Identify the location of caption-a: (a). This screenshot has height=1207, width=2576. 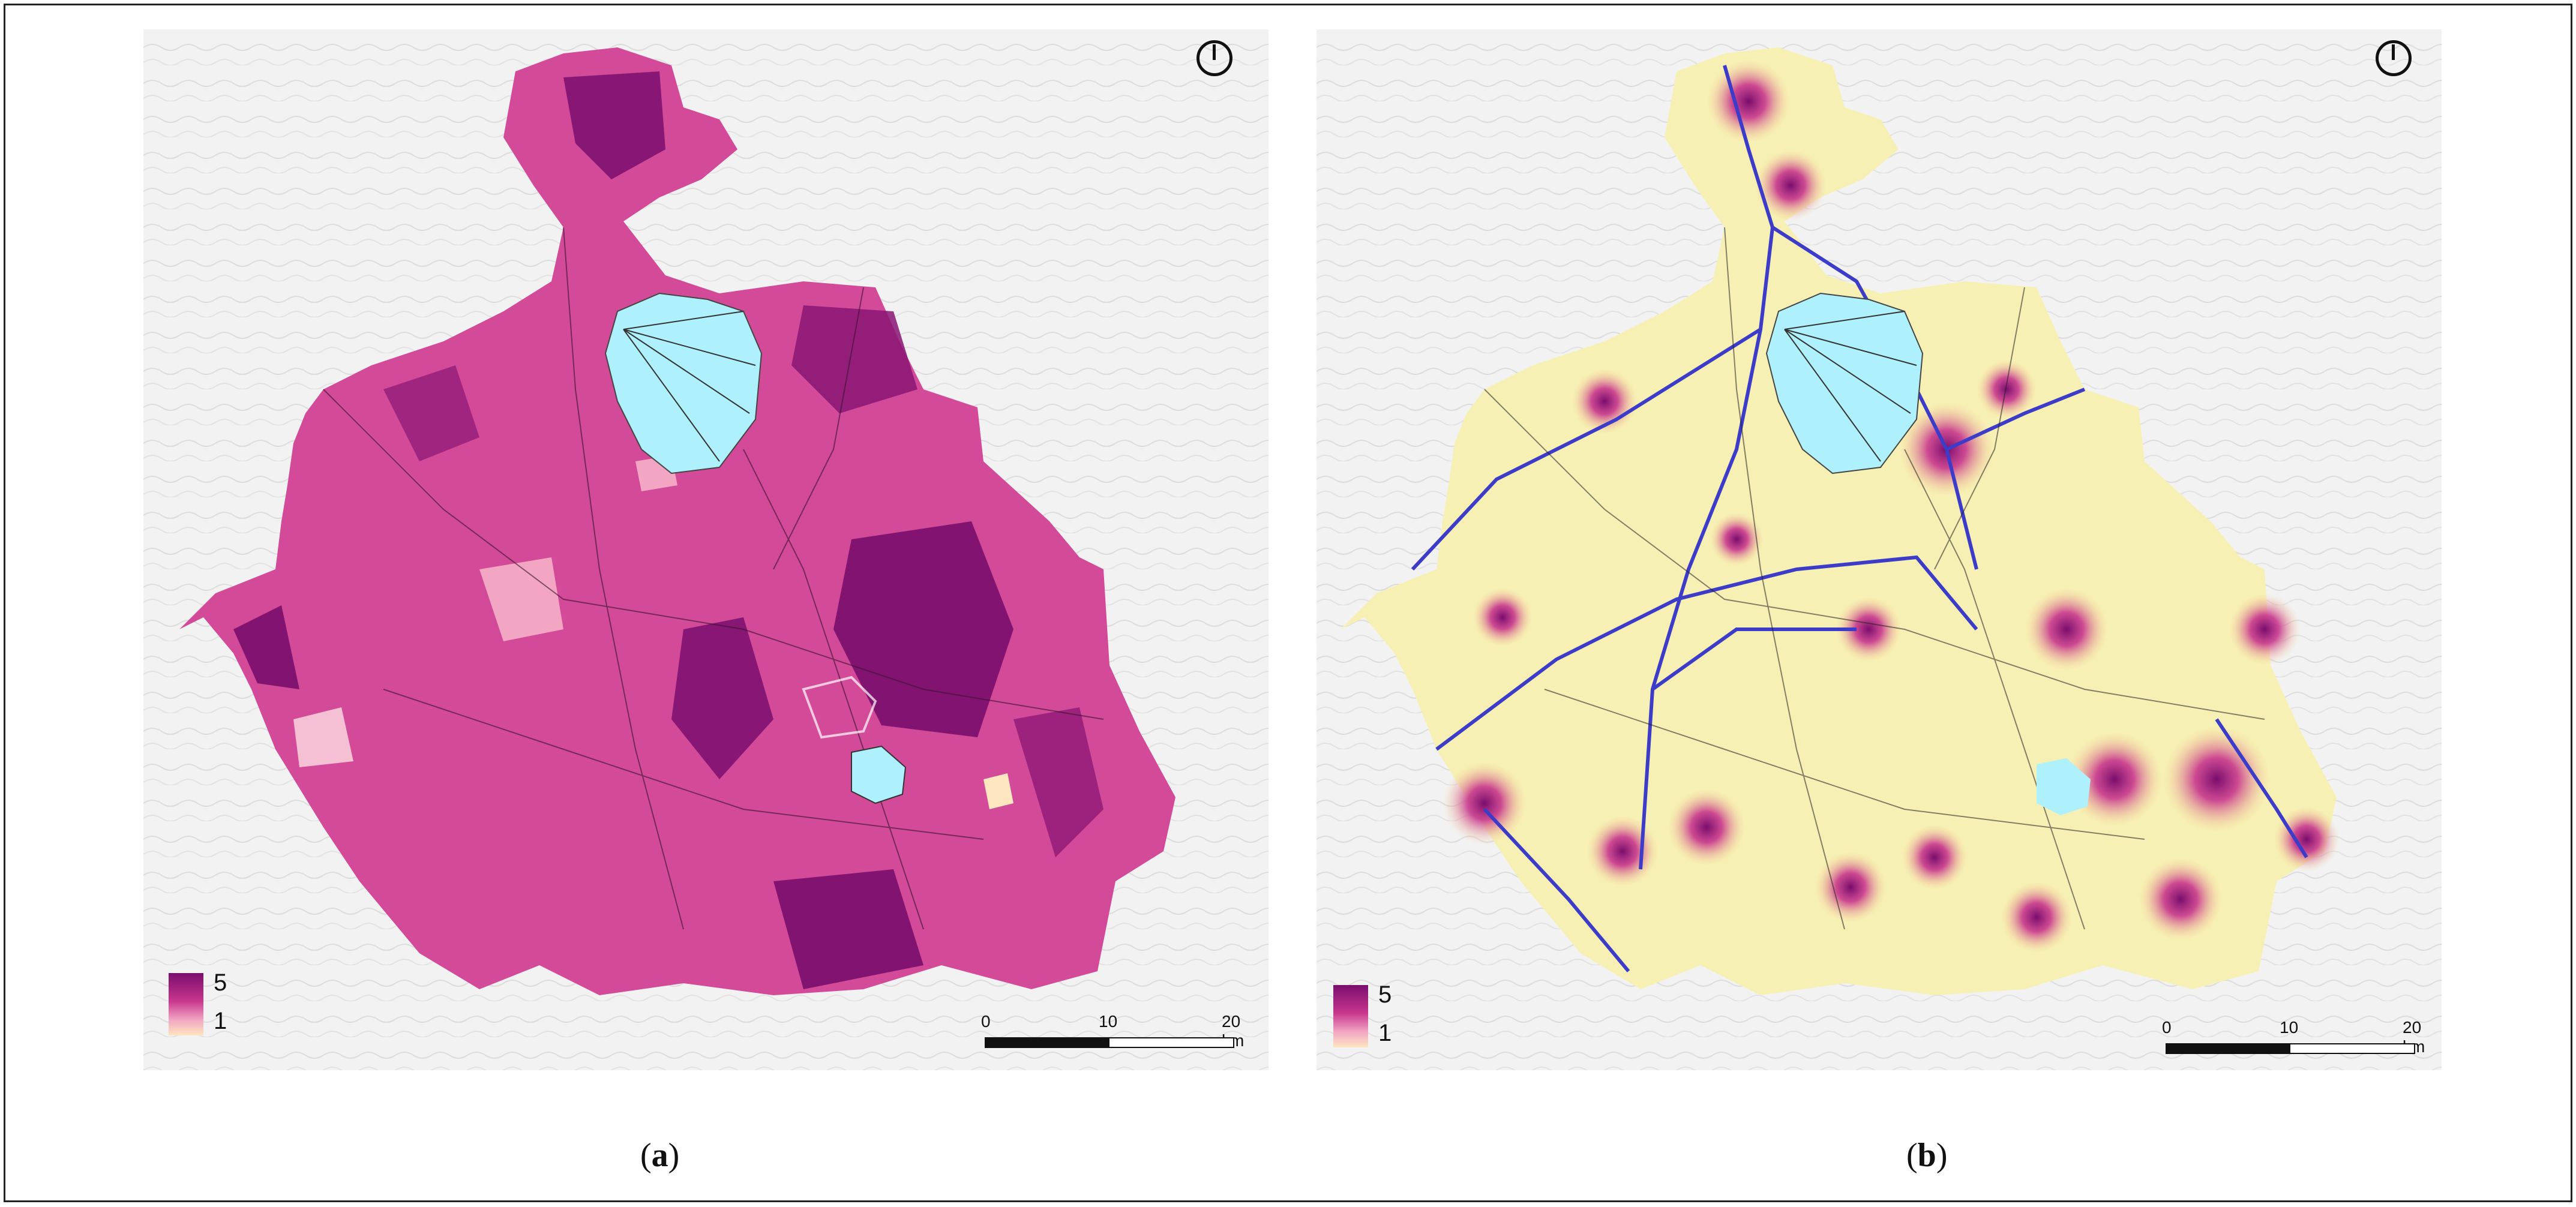
(660, 1155).